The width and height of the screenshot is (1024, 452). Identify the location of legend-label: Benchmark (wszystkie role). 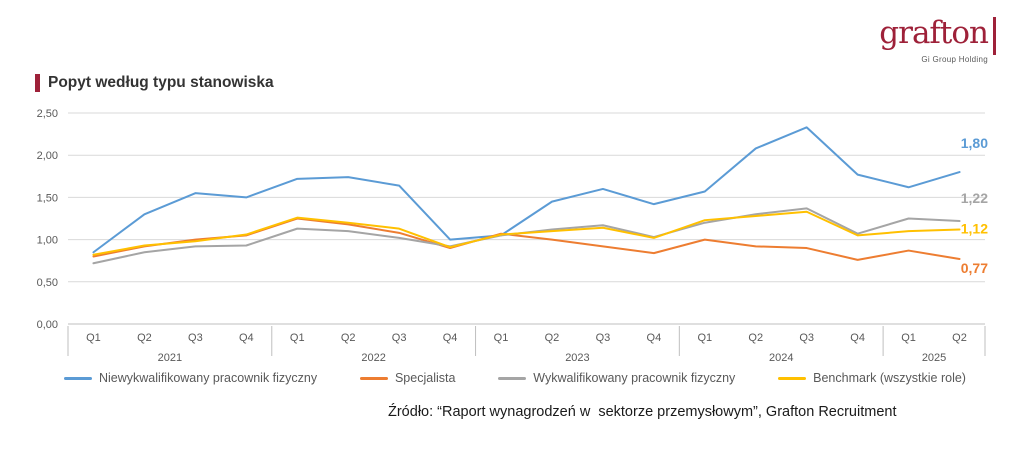
(889, 378).